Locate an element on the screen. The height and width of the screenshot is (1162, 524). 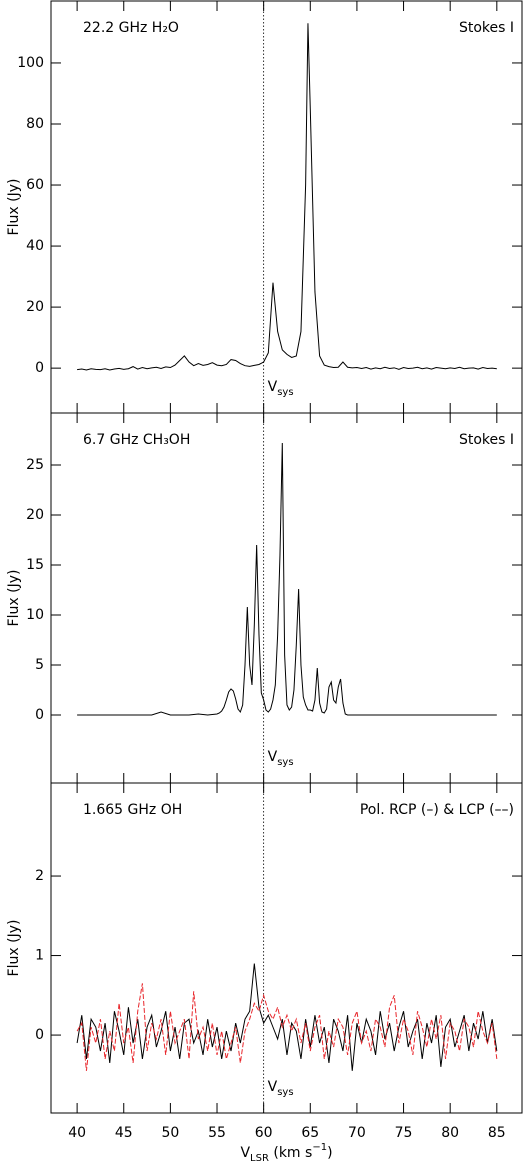
panel-title: 1.665 GHz OH is located at coordinates (132, 810).